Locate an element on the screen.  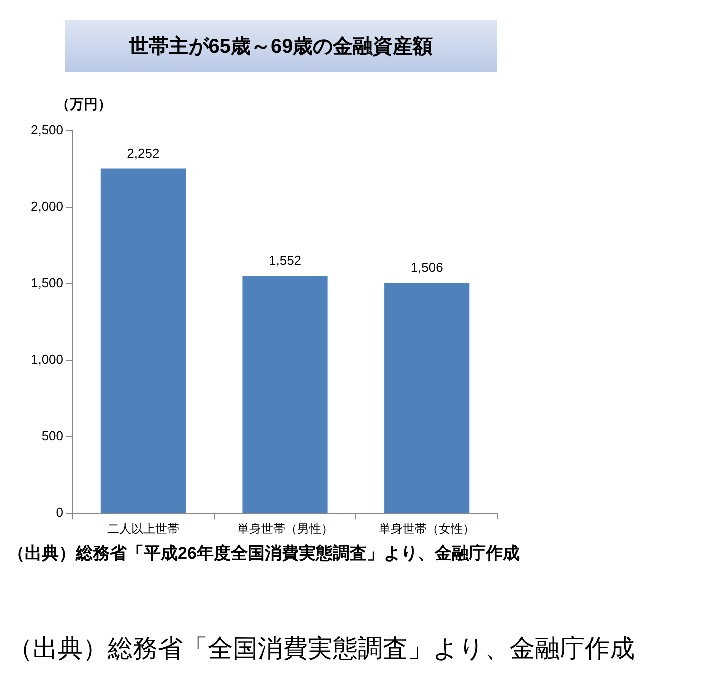
data-label: 1,506 is located at coordinates (427, 268).